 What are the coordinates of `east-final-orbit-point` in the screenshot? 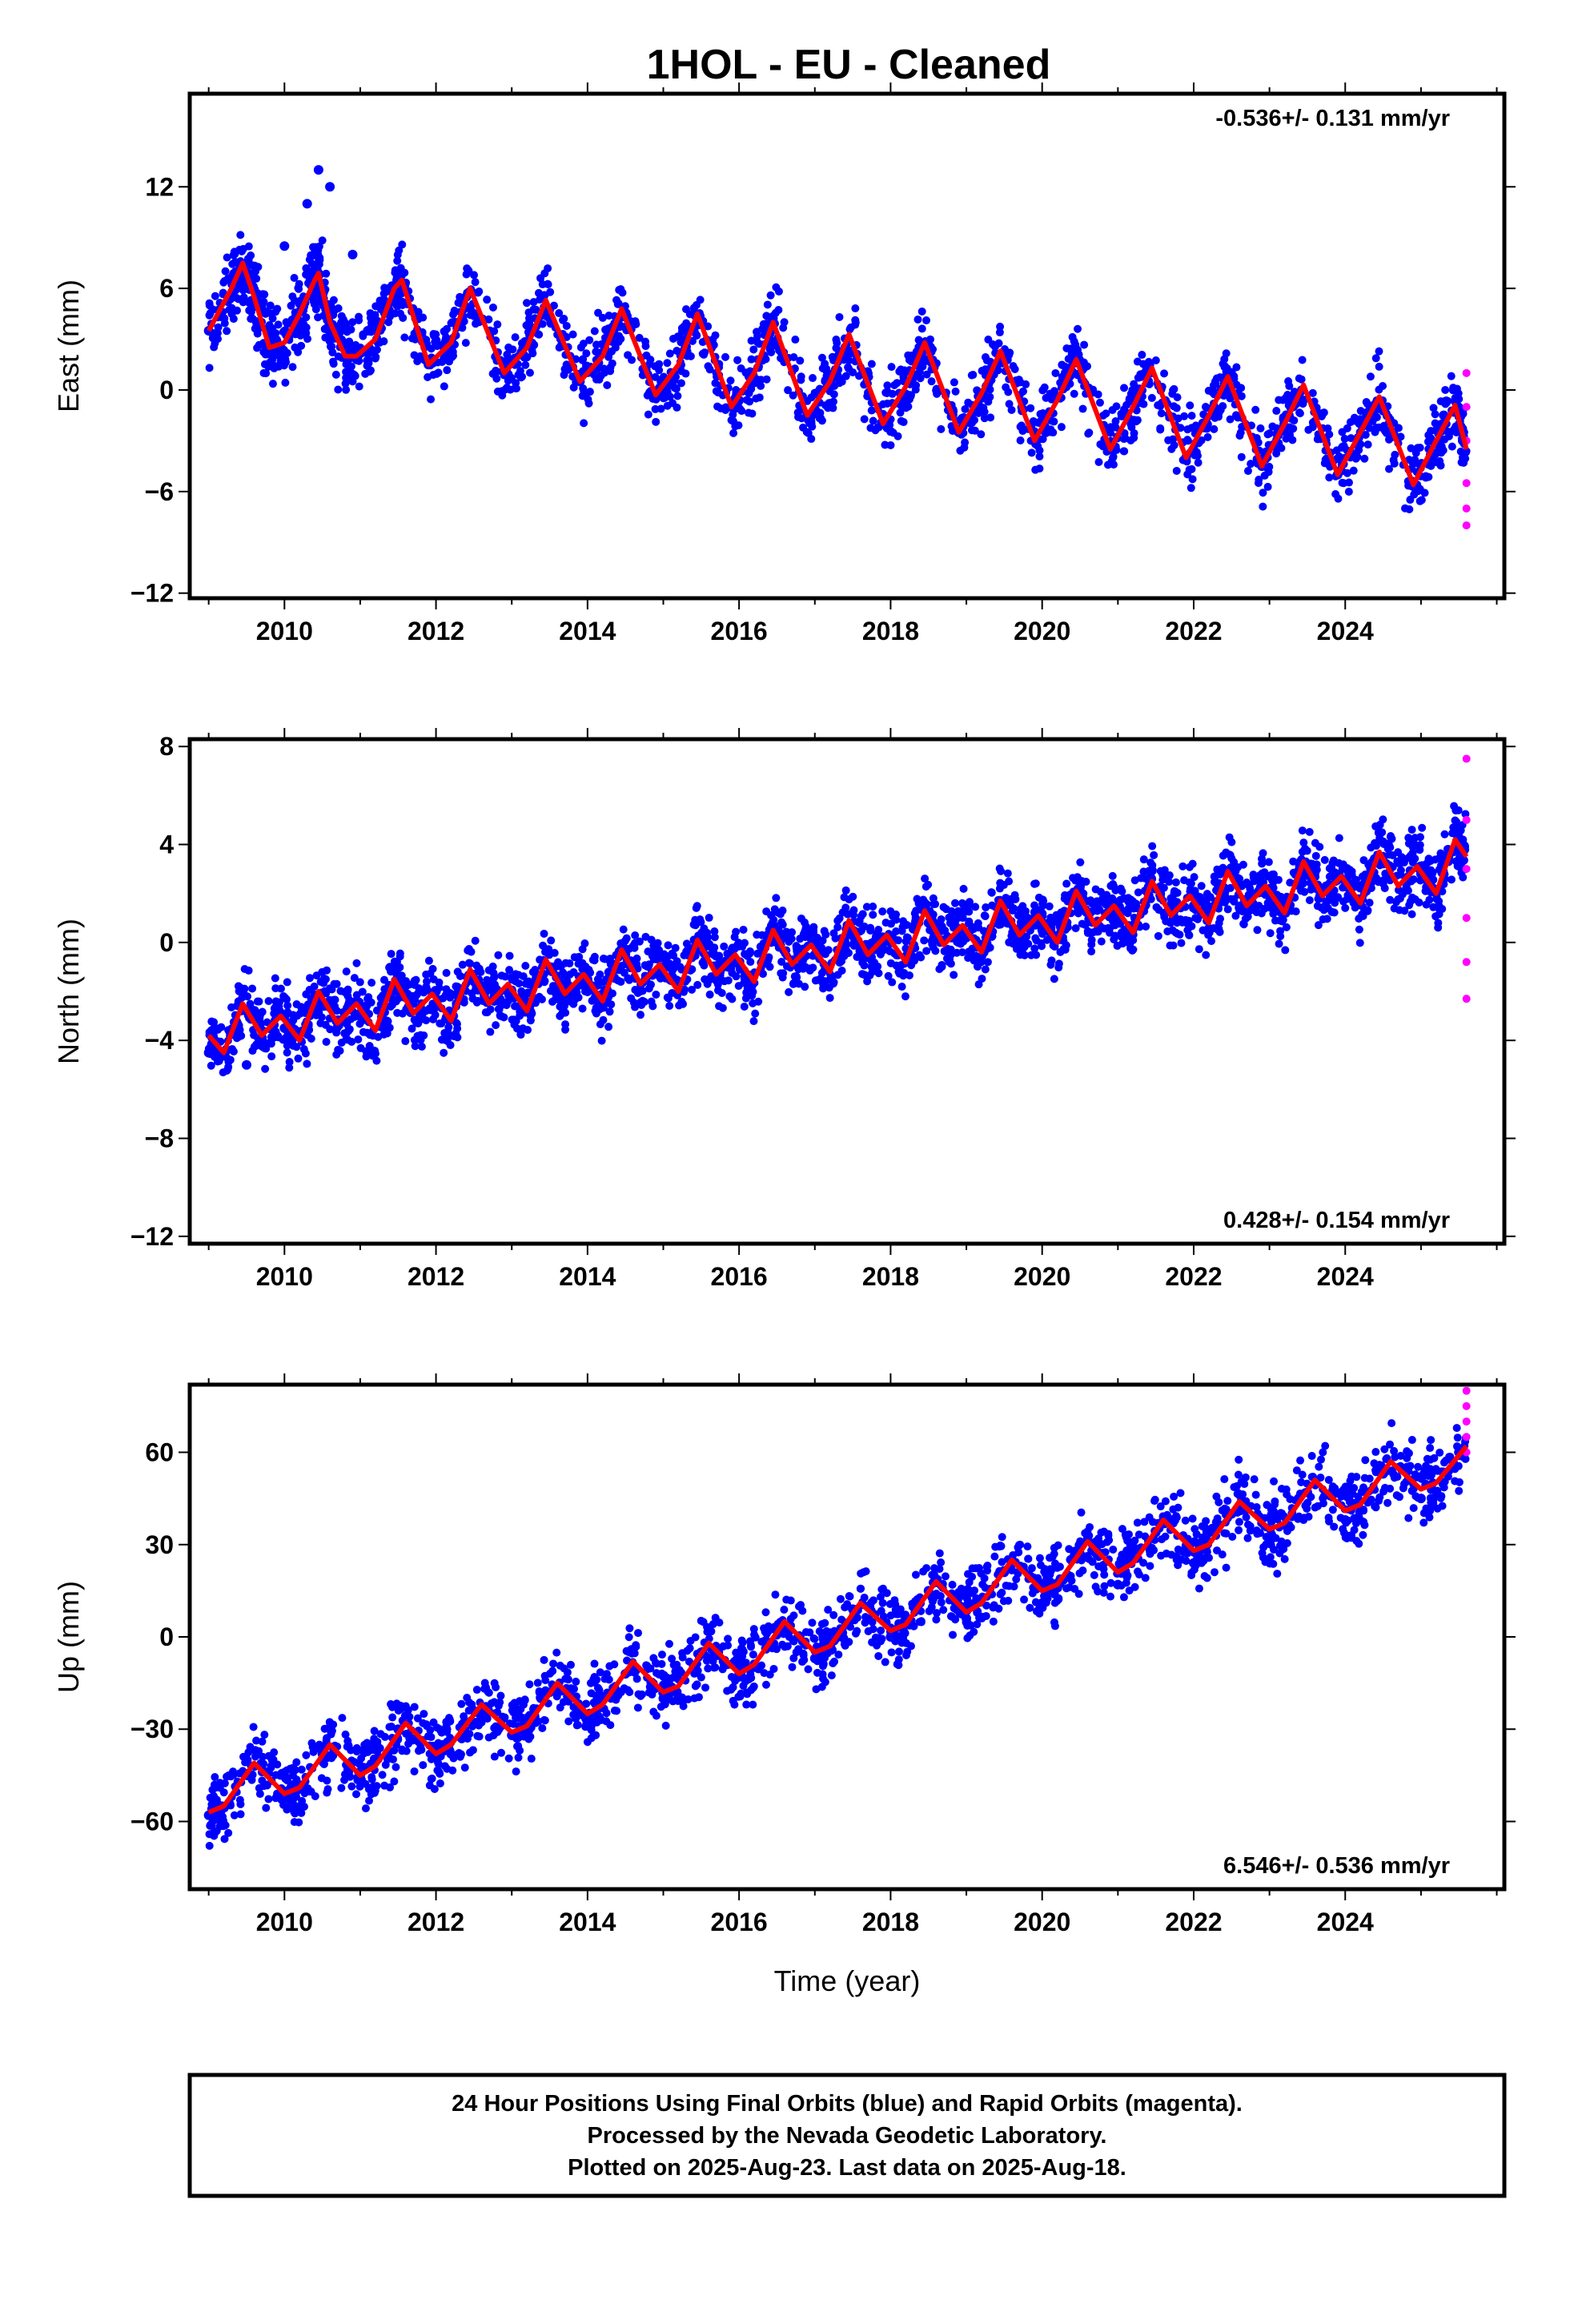 It's located at (318, 170).